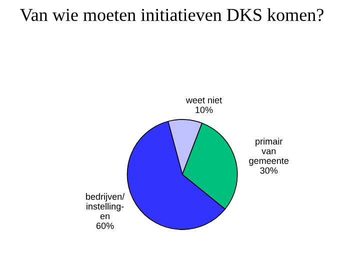 This screenshot has height=277, width=344. Describe the element at coordinates (204, 100) in the screenshot. I see `slice-label: weet niet` at that location.